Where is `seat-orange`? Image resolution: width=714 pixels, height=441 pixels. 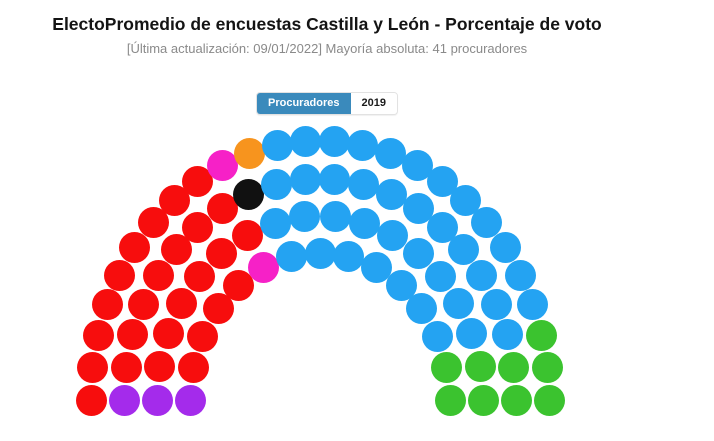 seat-orange is located at coordinates (249, 154).